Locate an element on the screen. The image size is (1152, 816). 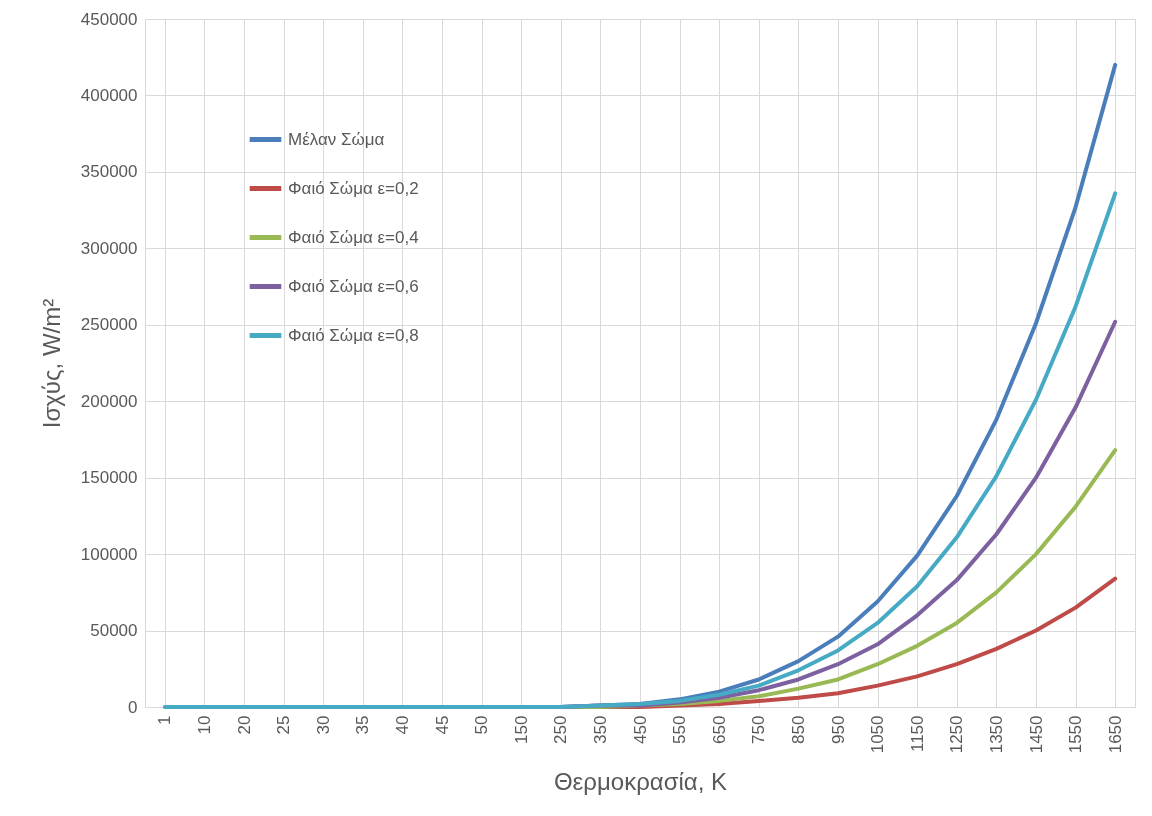
x-tick-label: 35 is located at coordinates (363, 725).